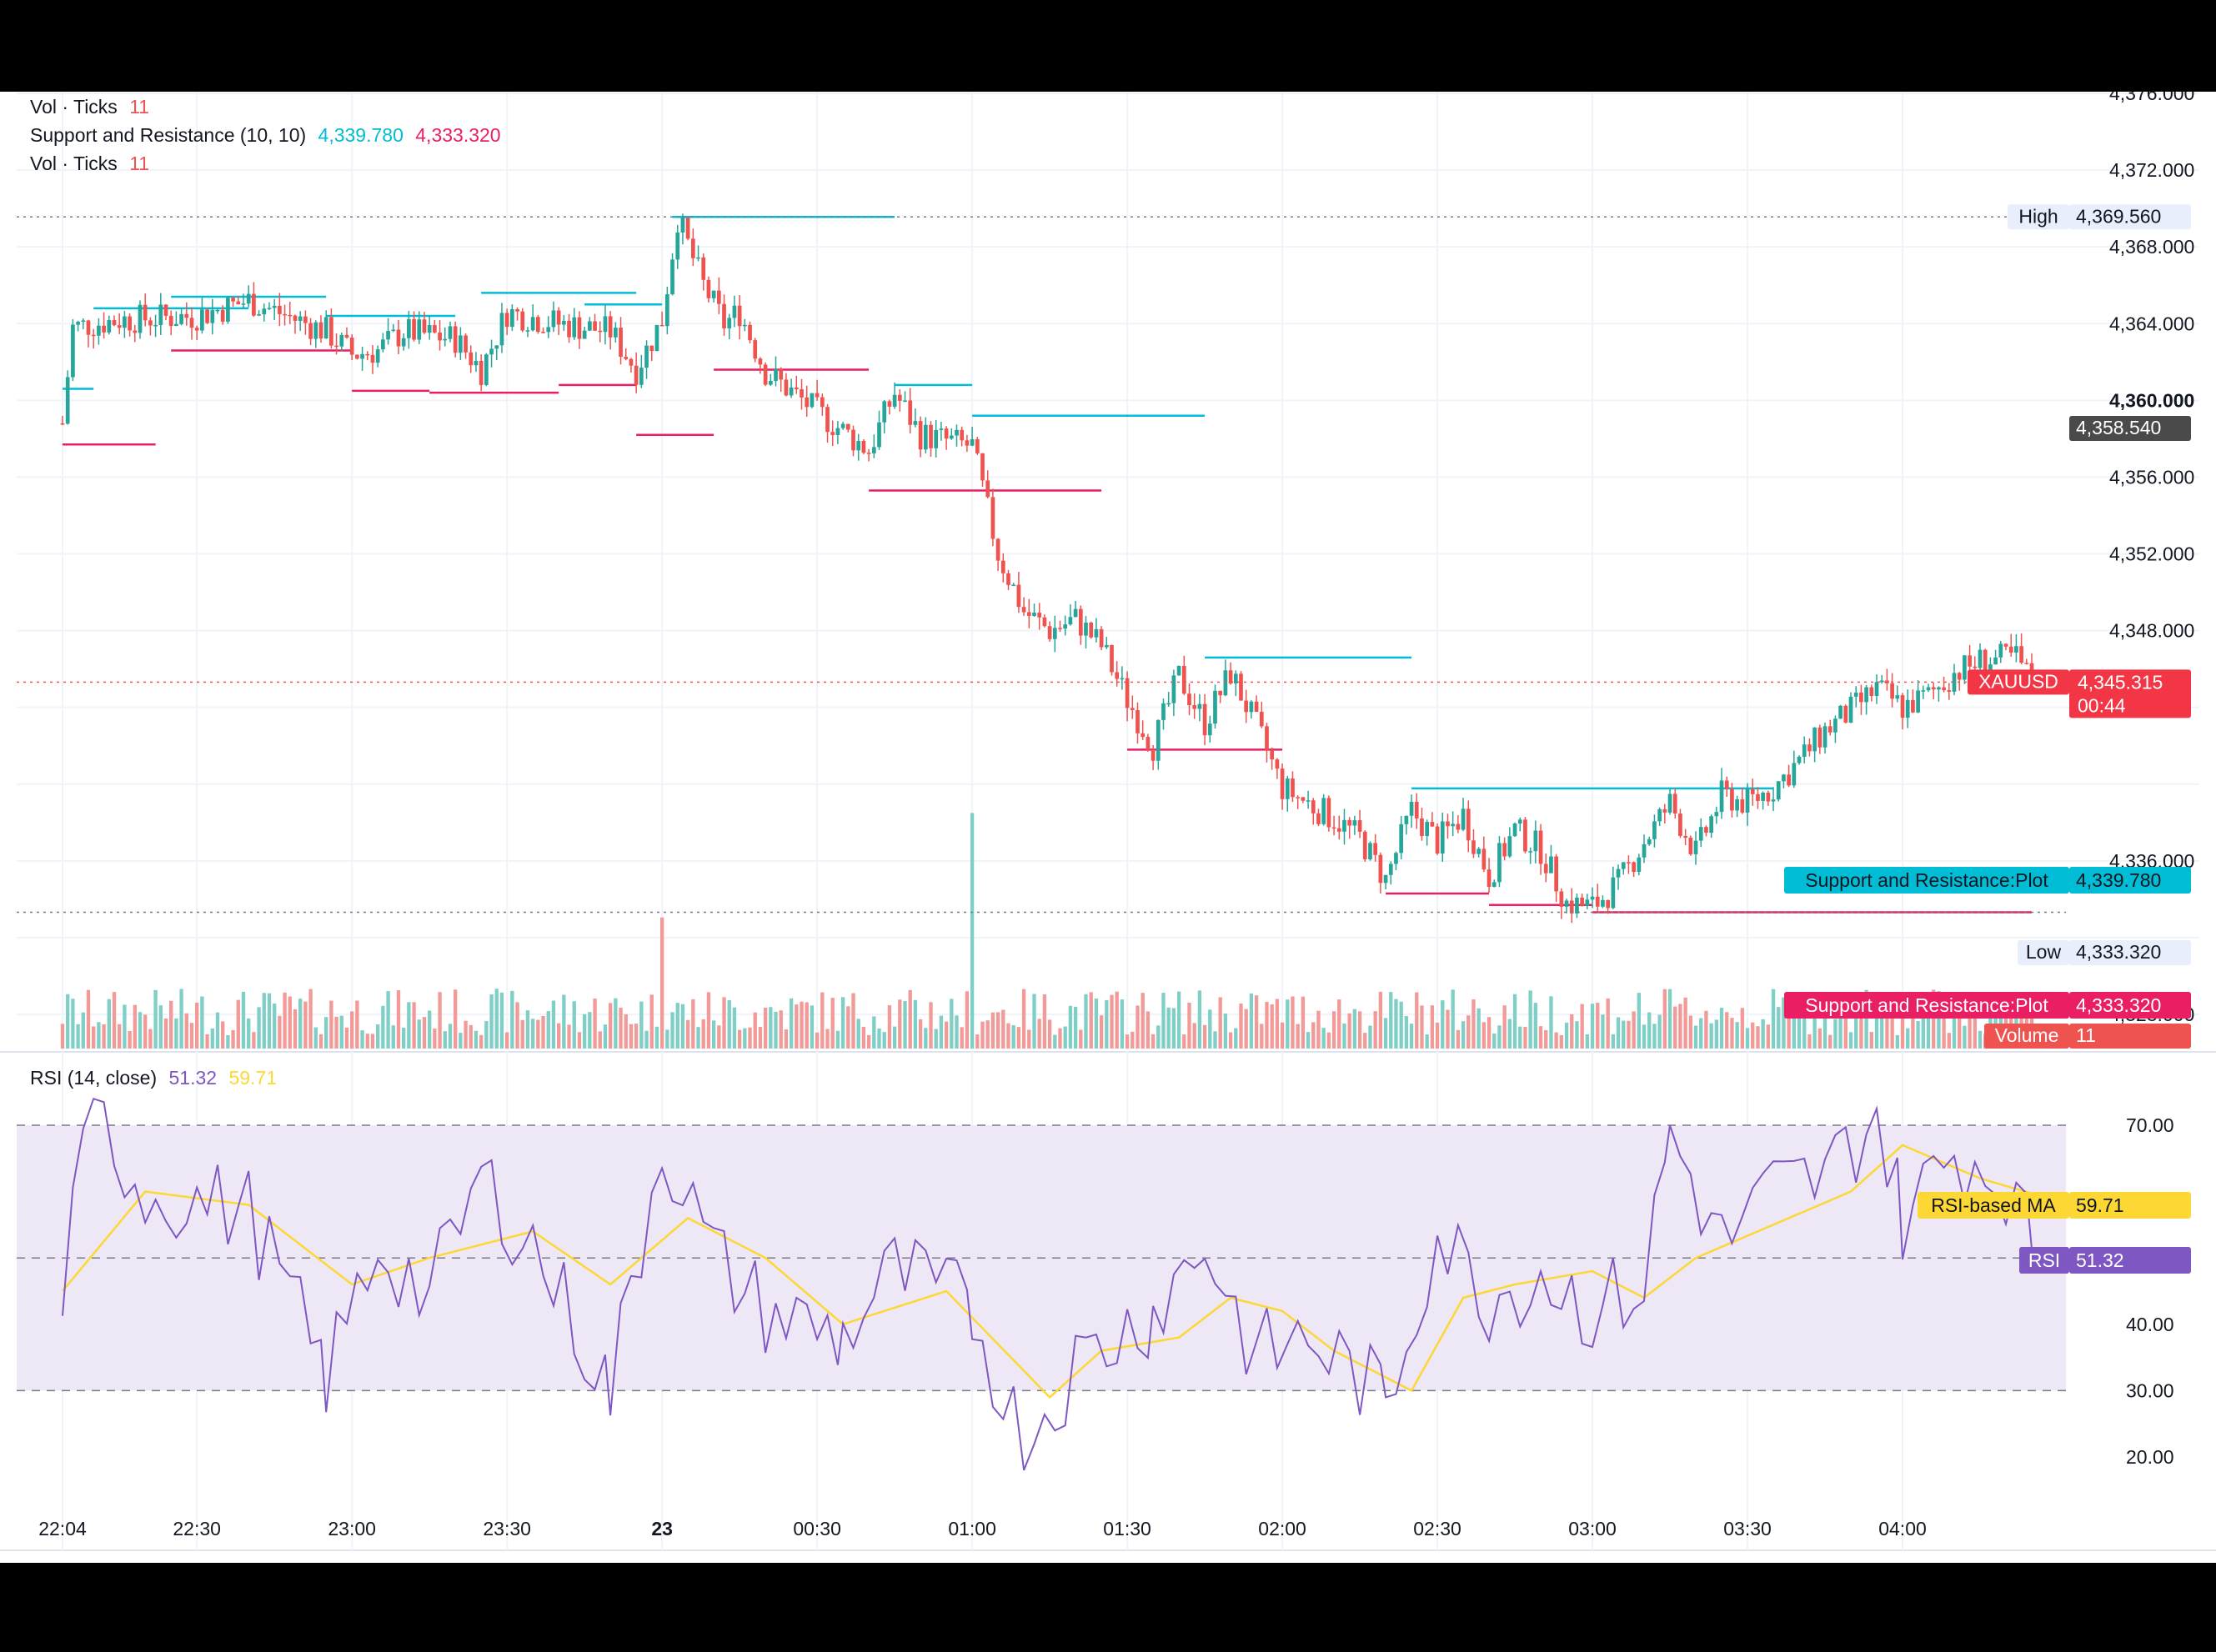 The height and width of the screenshot is (1652, 2216). I want to click on legend-rsi: RSI (14, close) 51.32 59.71, so click(156, 1078).